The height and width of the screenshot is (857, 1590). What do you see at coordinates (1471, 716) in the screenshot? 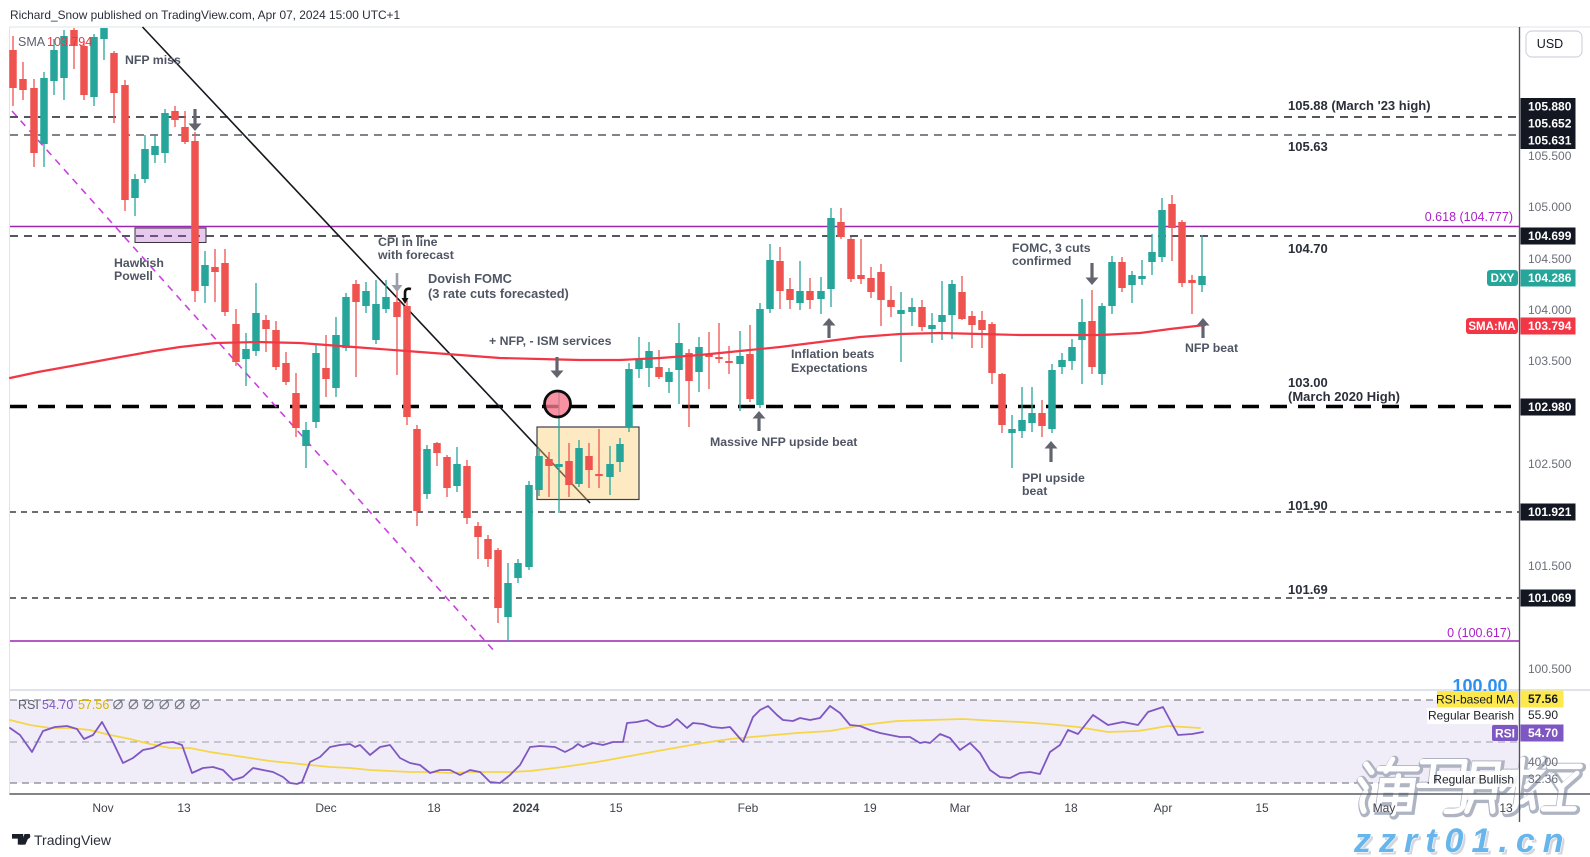
I see `svg-text: Regular Bearish` at bounding box center [1471, 716].